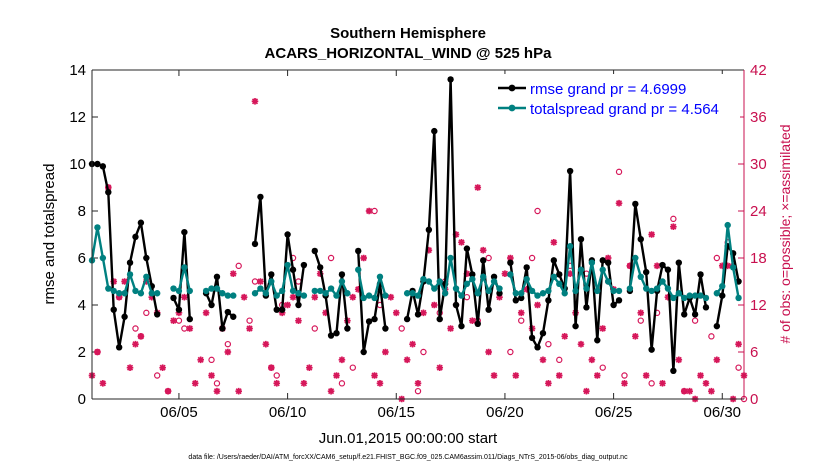 The height and width of the screenshot is (470, 830). I want to click on y-tick-label: 6, so click(82, 258).